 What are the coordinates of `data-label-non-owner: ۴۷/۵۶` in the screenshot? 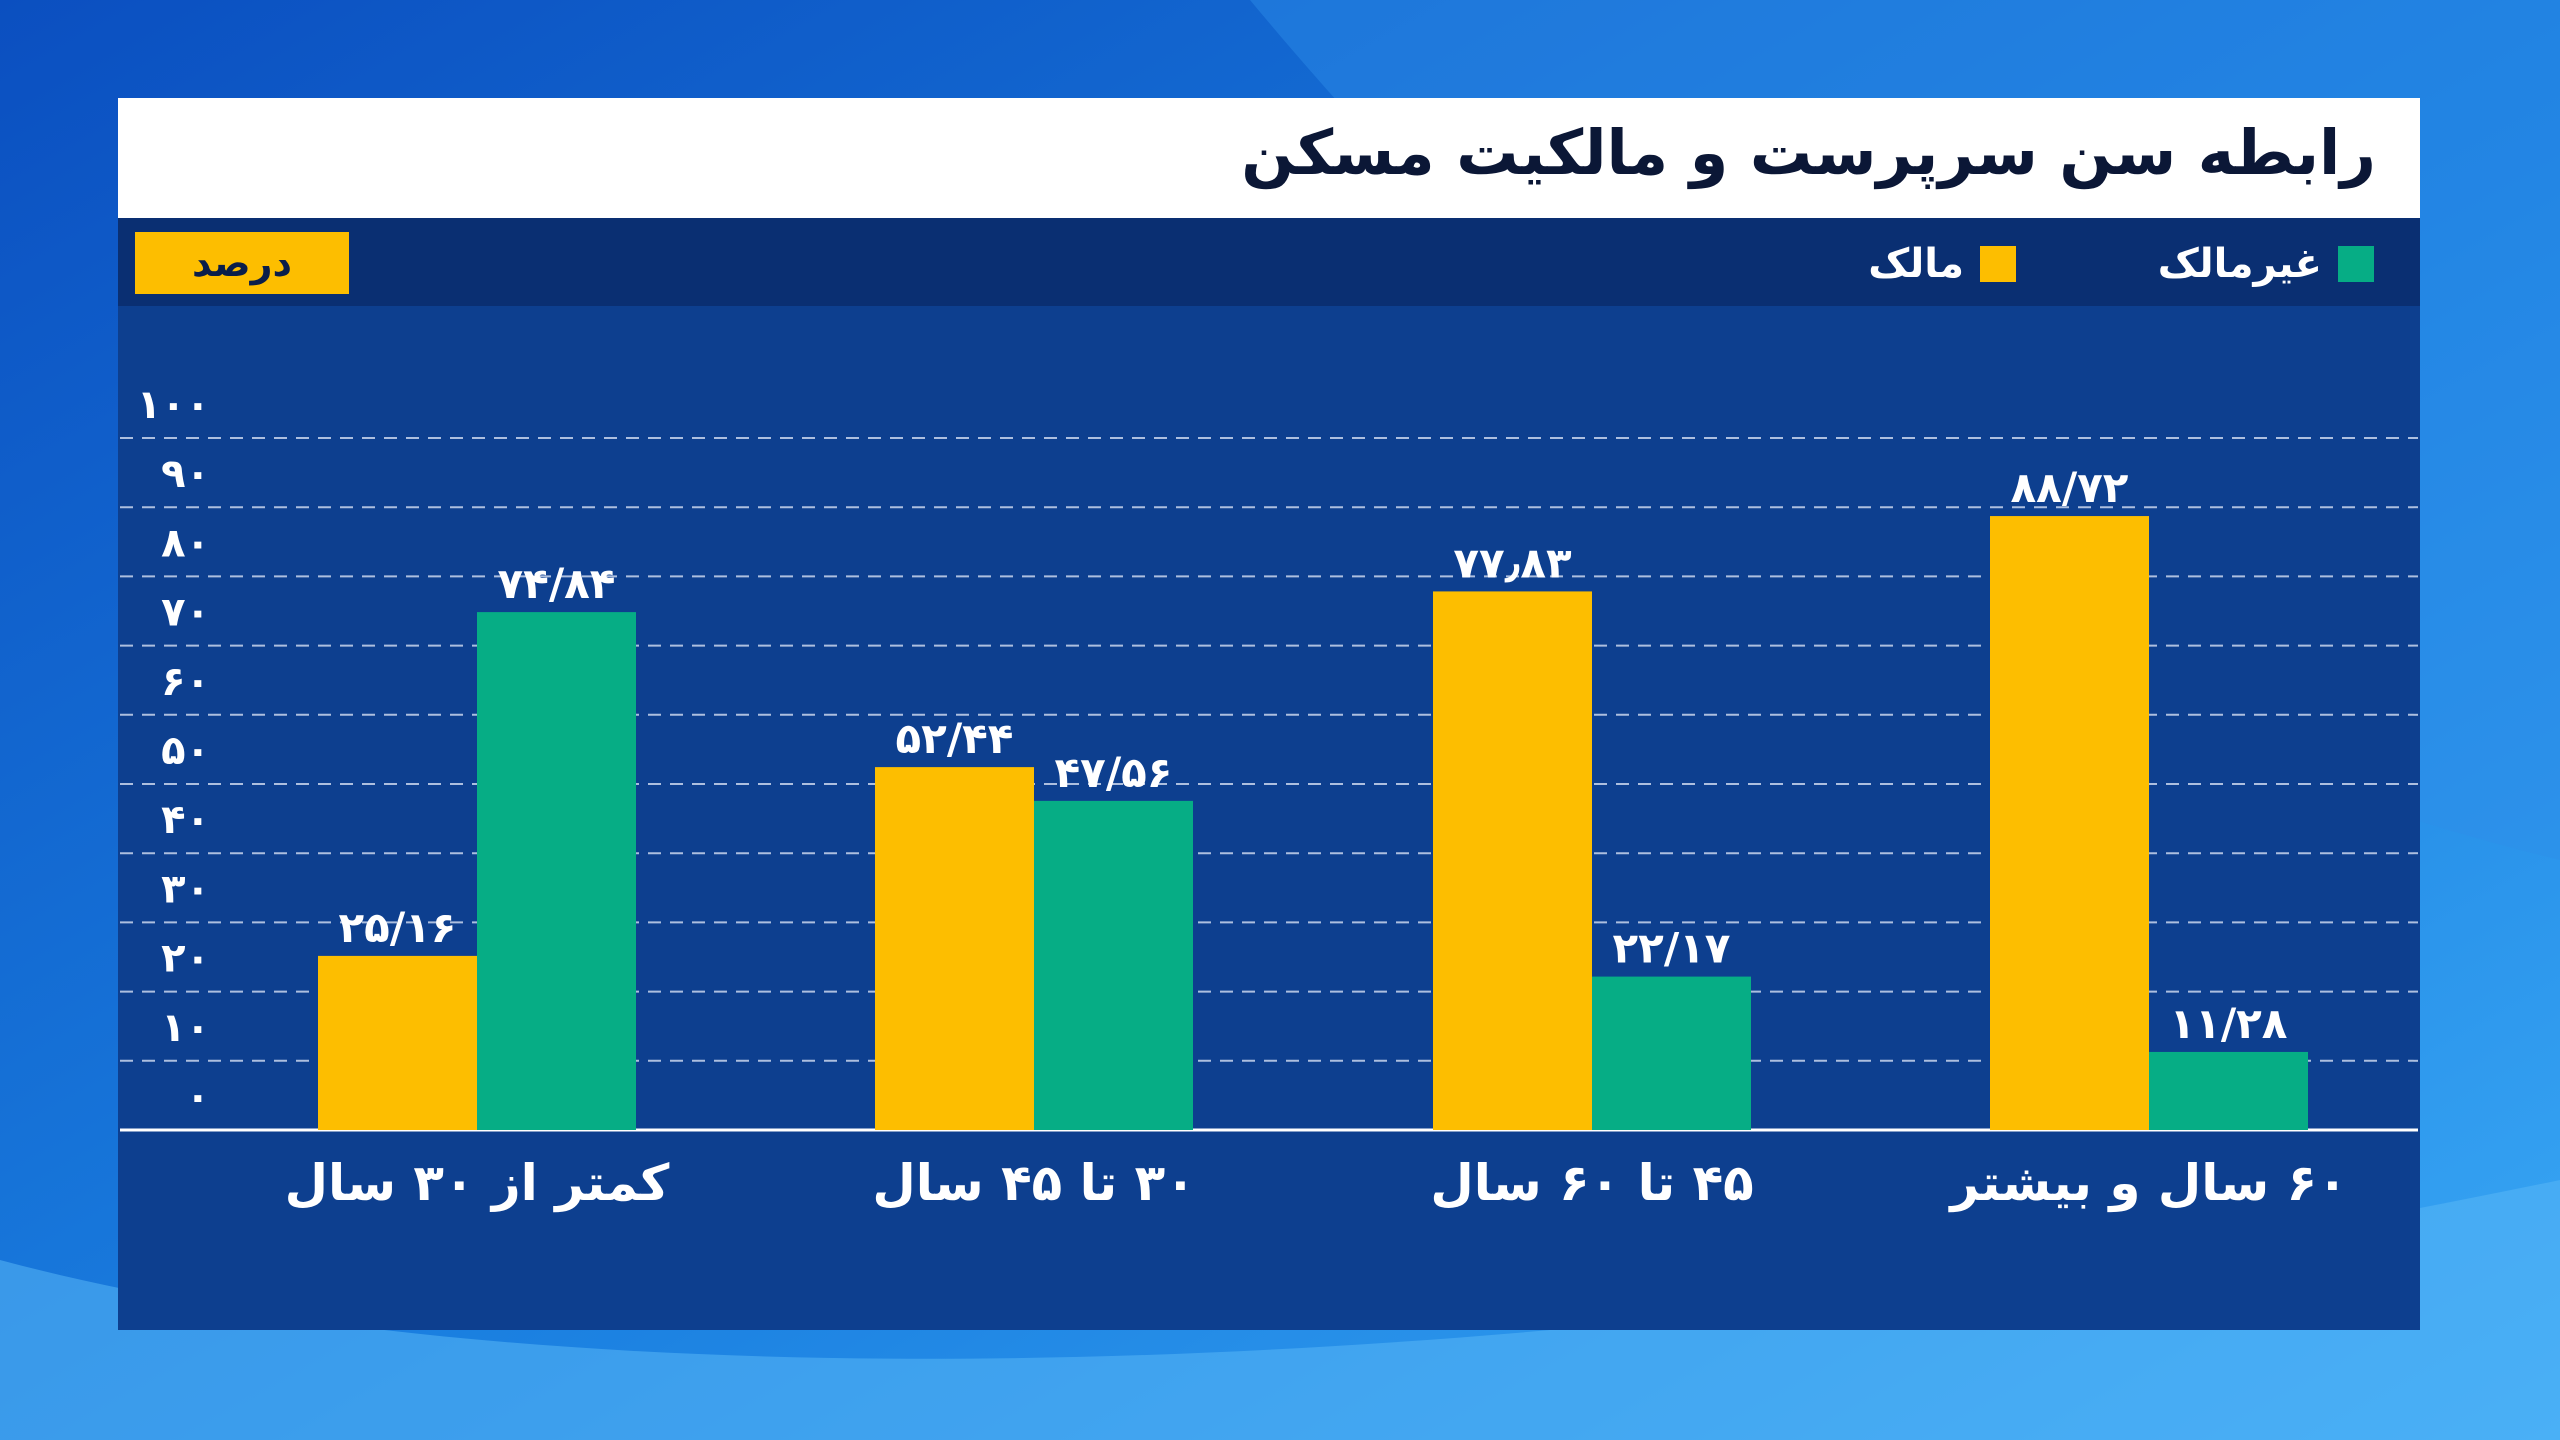 It's located at (1114, 772).